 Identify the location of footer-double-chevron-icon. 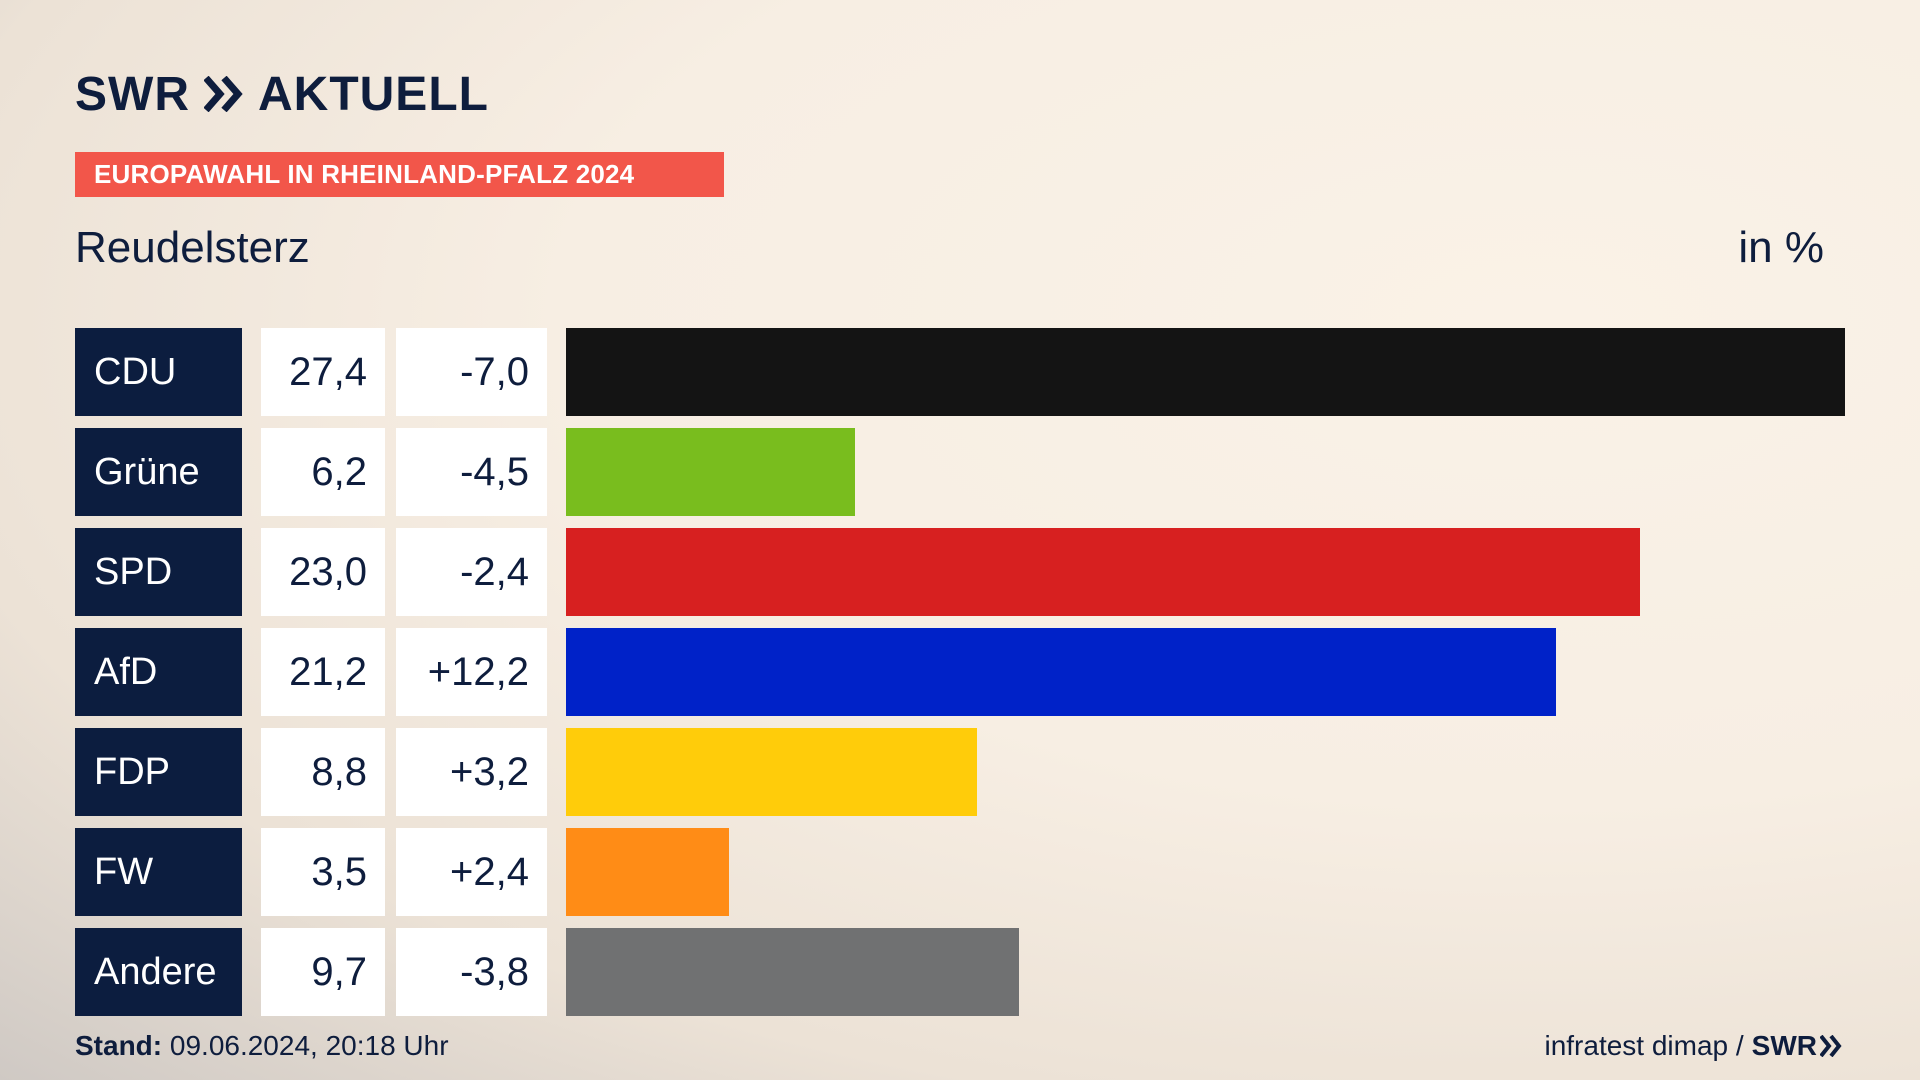
(1831, 1046).